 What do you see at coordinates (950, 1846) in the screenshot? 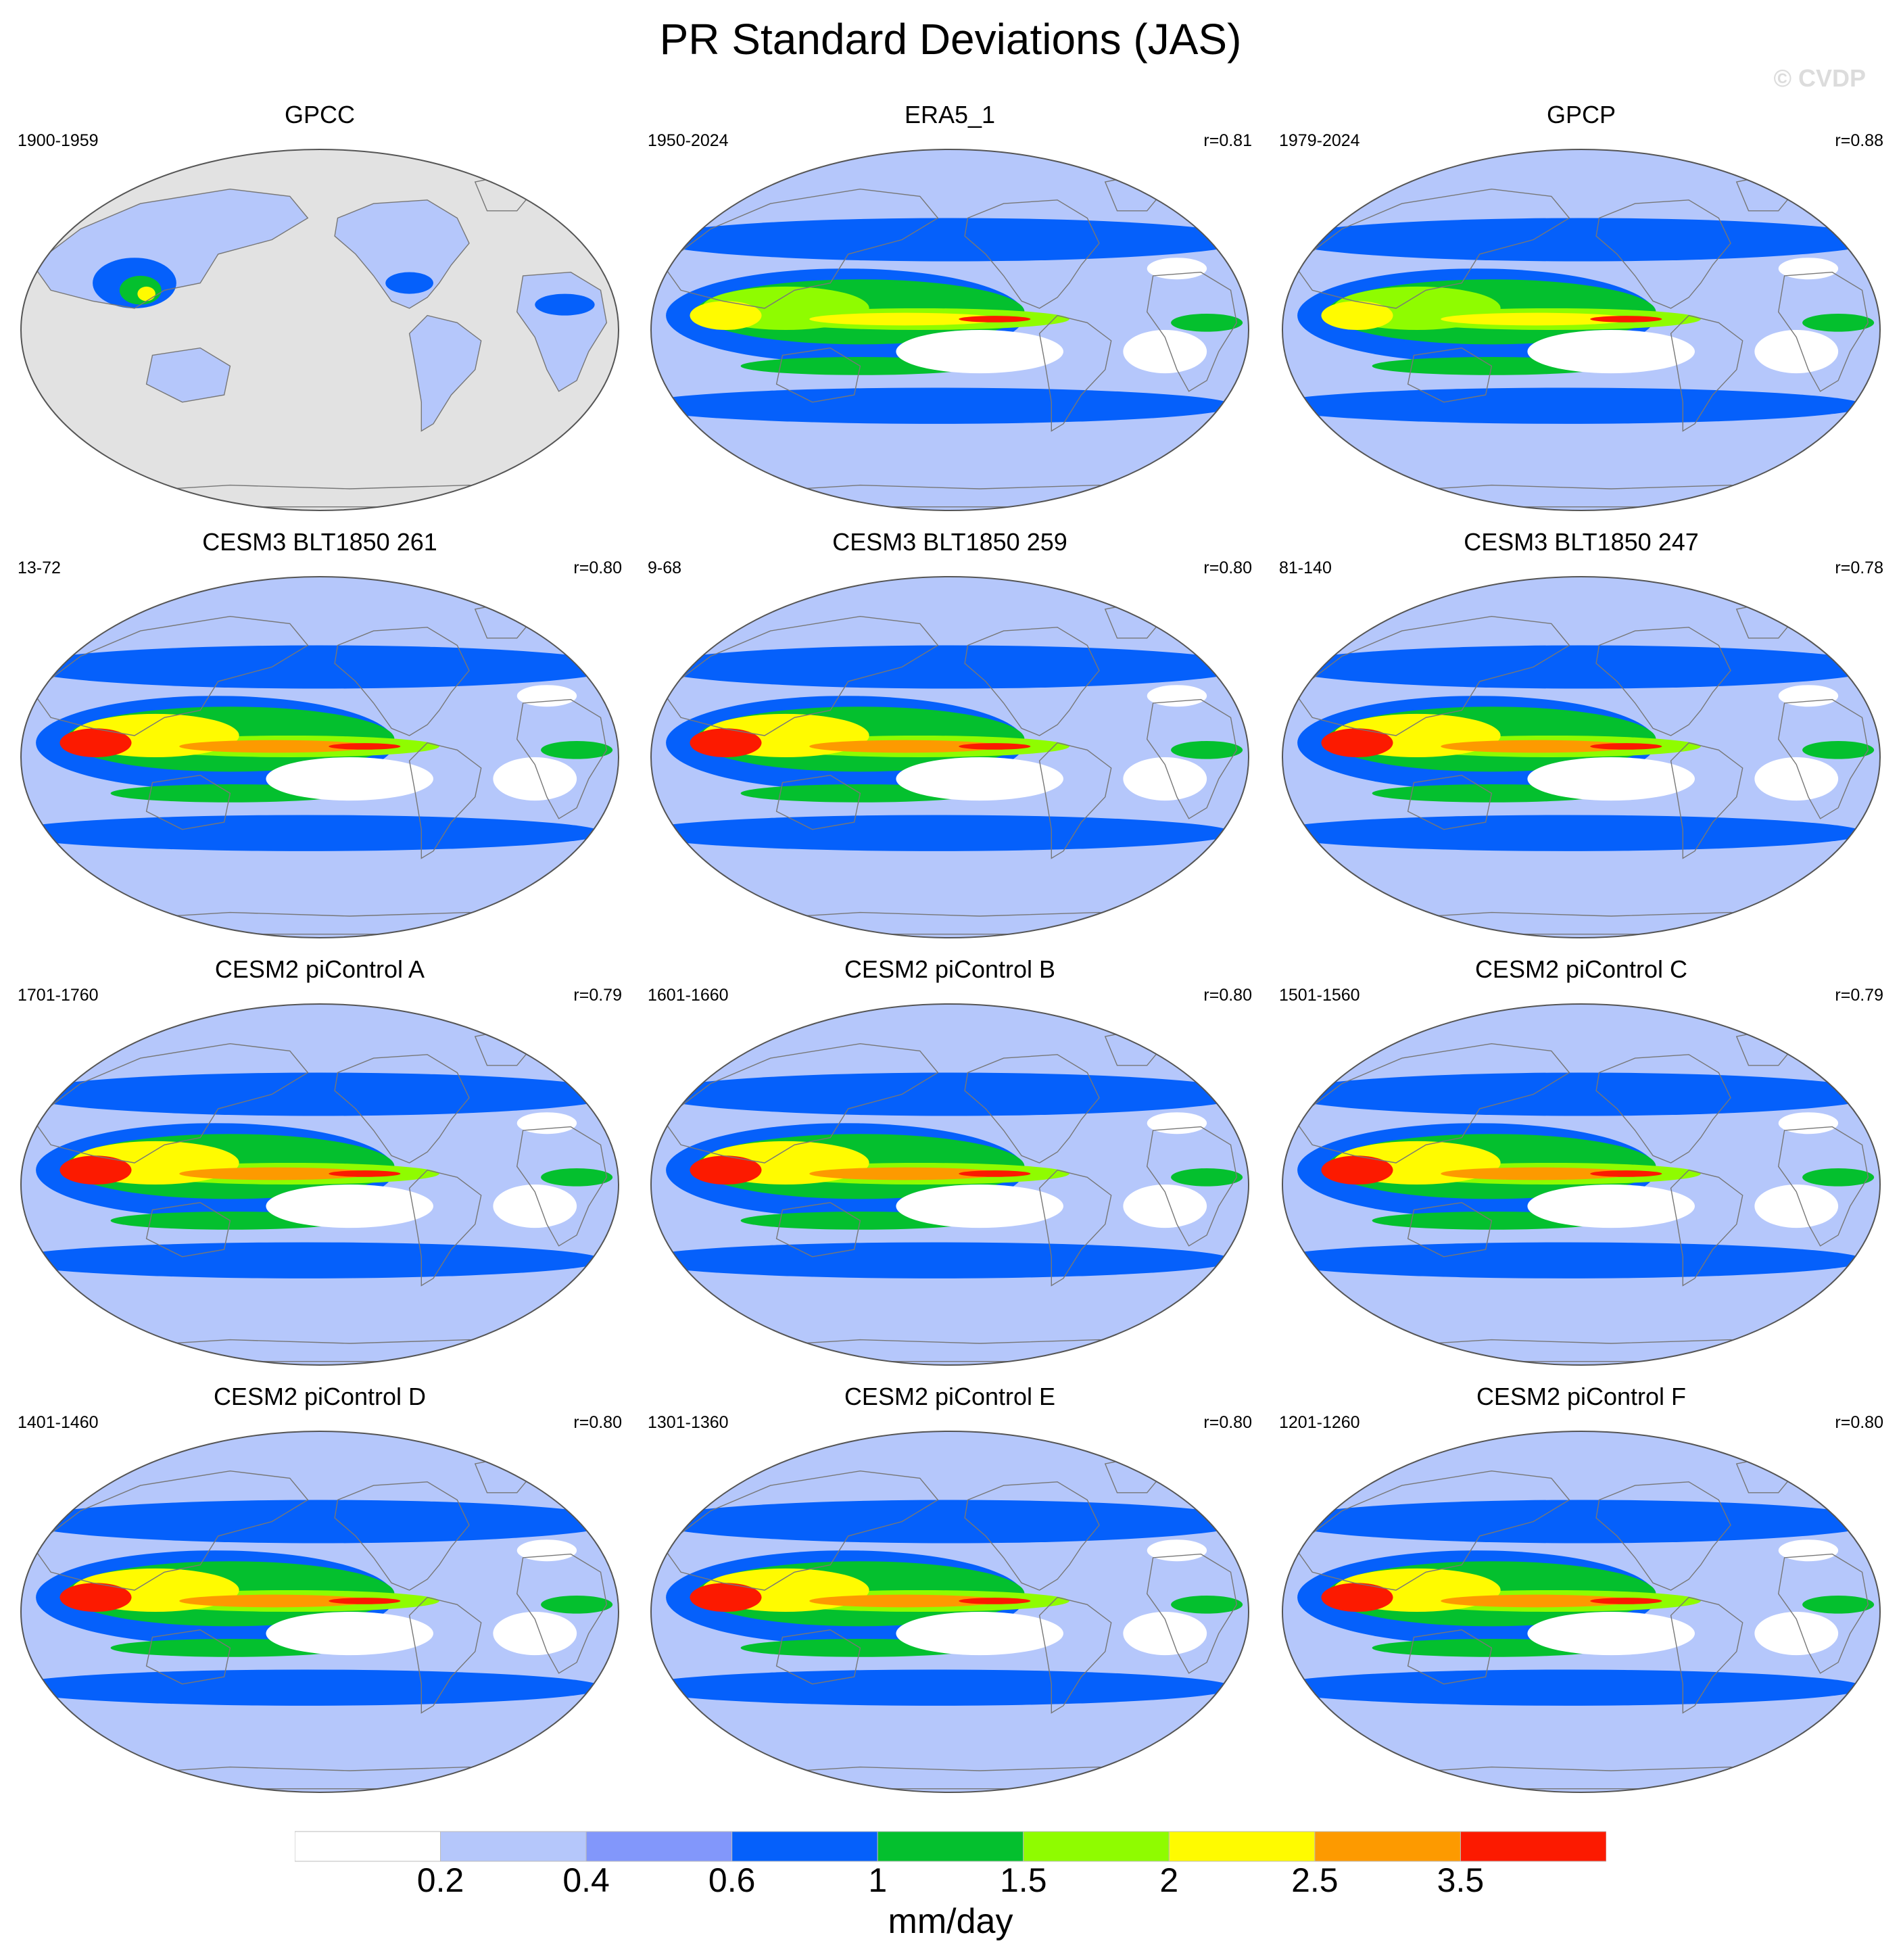
I see `colorbar` at bounding box center [950, 1846].